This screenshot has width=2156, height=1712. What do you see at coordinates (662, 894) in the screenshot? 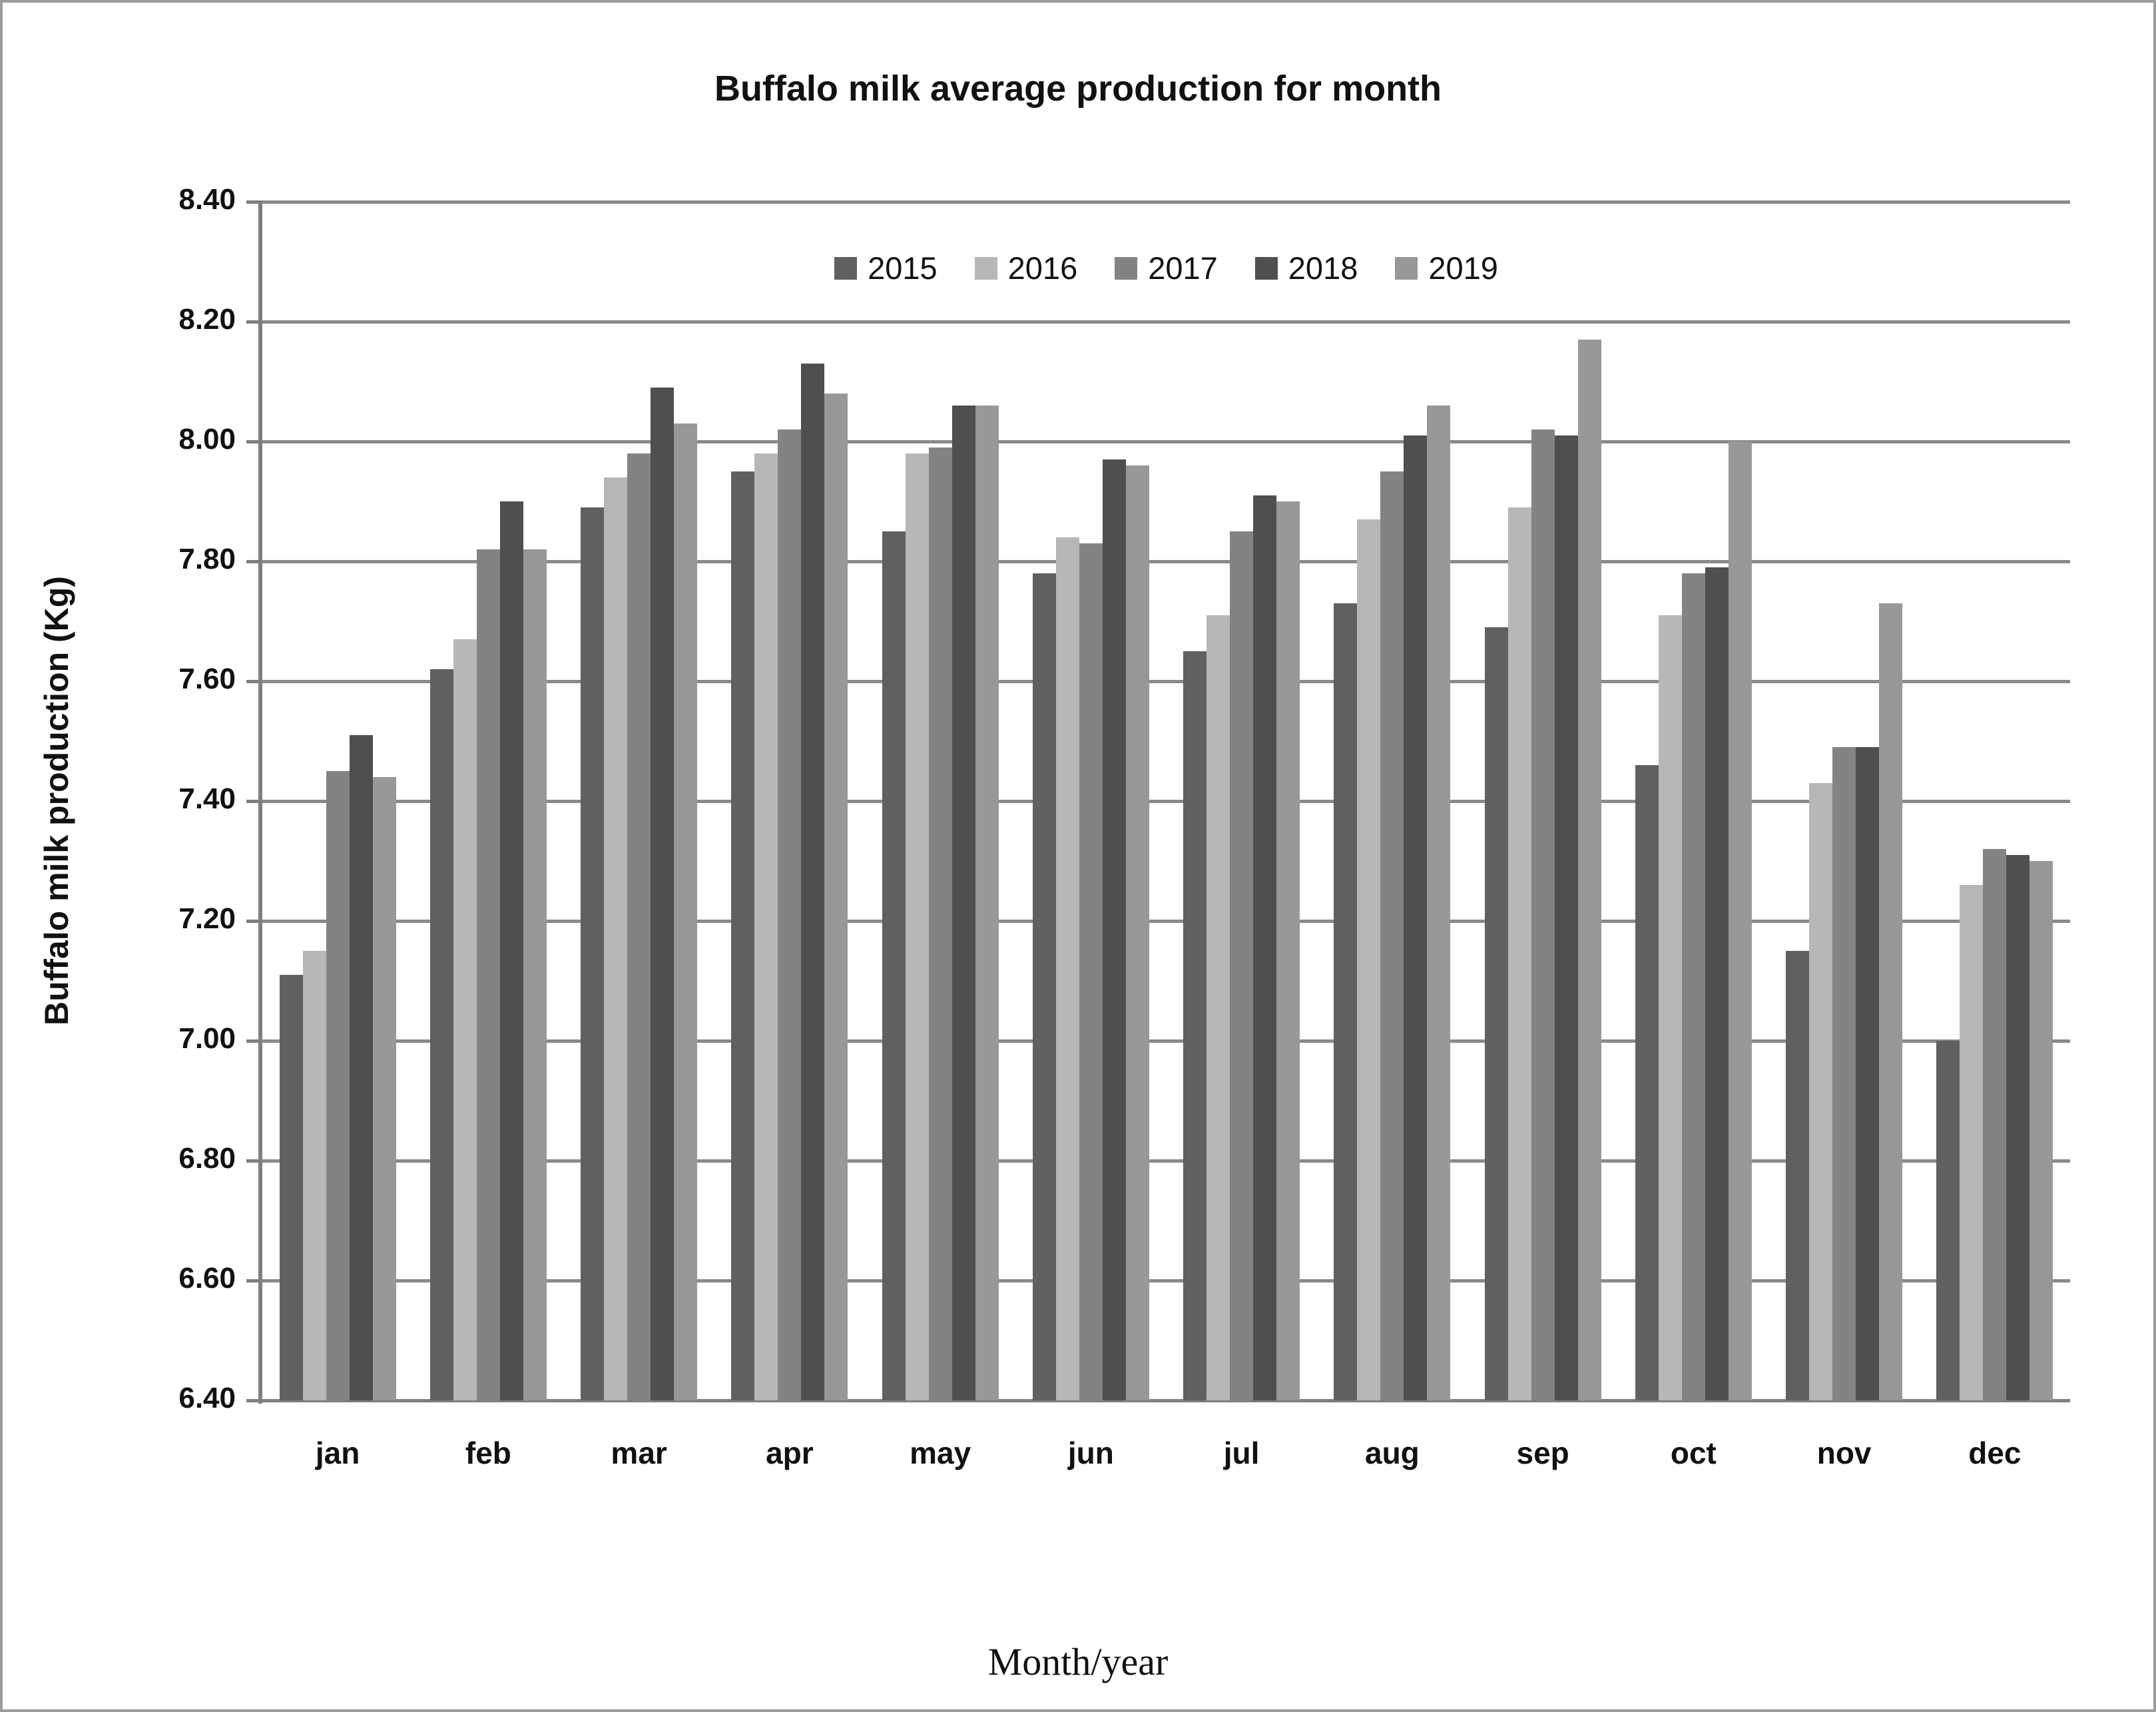
I see `bar-mar-2018` at bounding box center [662, 894].